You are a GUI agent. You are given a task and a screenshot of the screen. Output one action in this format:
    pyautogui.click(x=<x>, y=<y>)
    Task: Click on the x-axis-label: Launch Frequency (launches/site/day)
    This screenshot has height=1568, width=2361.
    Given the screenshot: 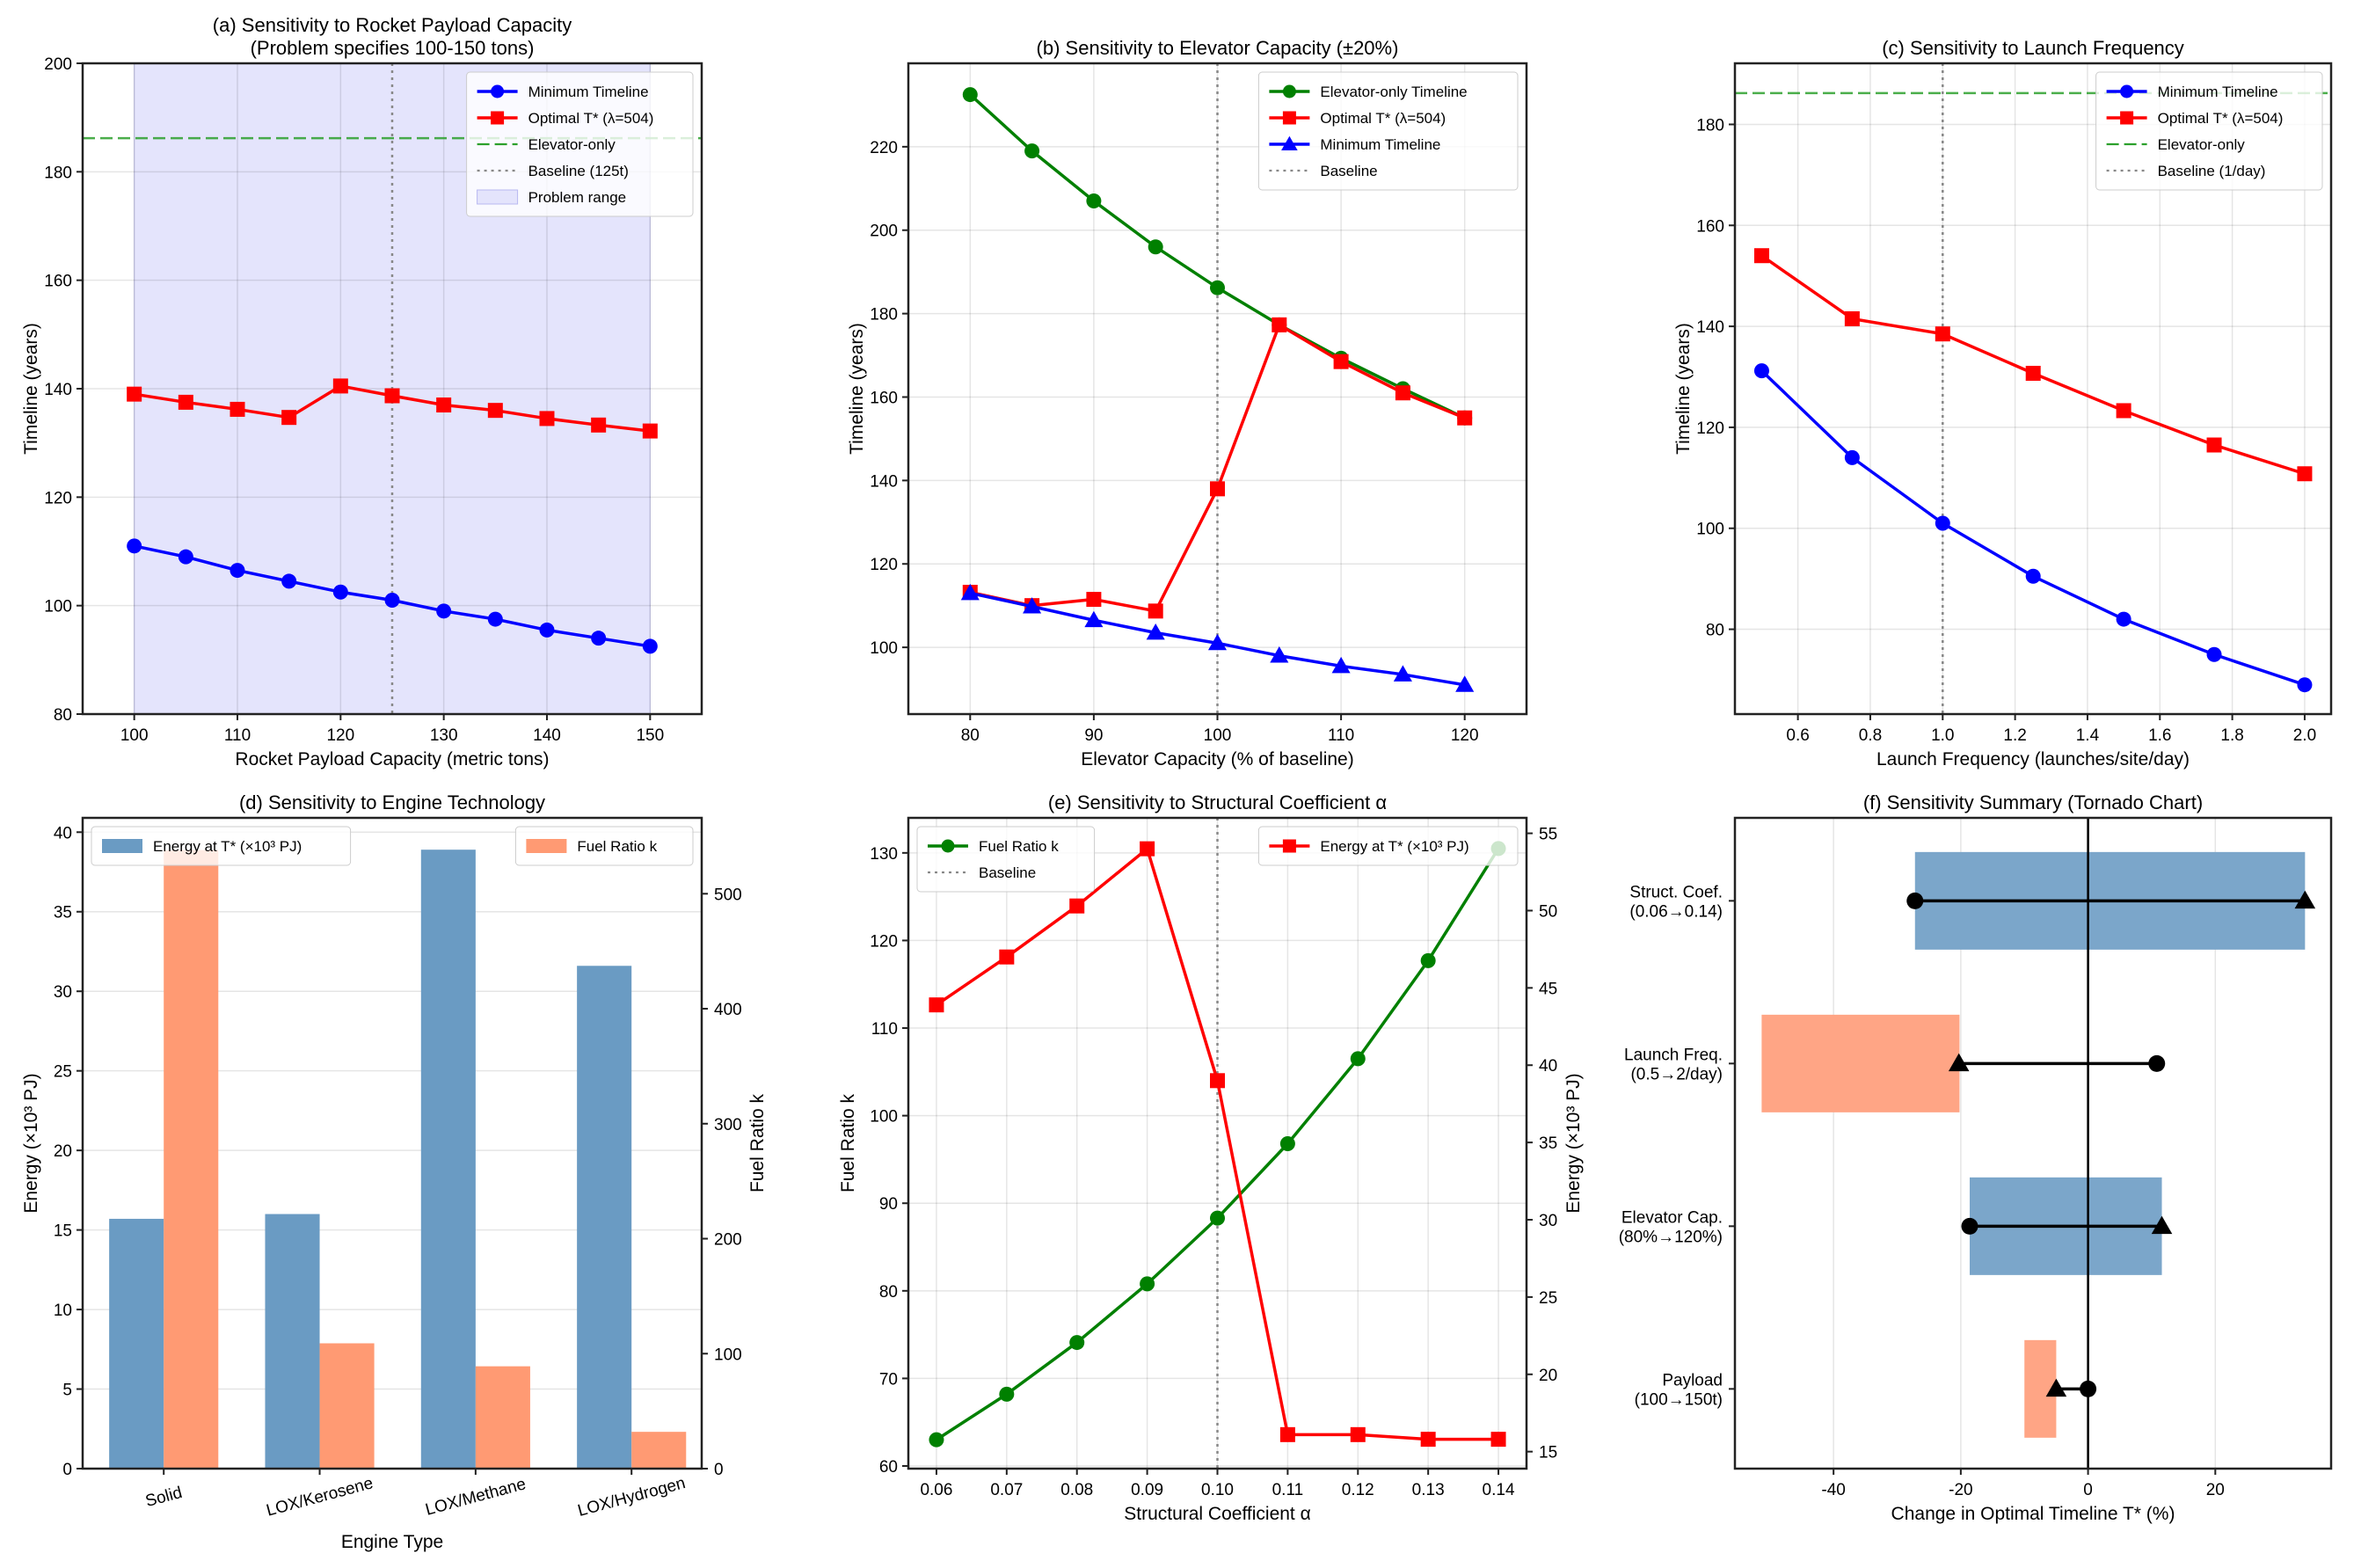 What is the action you would take?
    pyautogui.click(x=2033, y=759)
    